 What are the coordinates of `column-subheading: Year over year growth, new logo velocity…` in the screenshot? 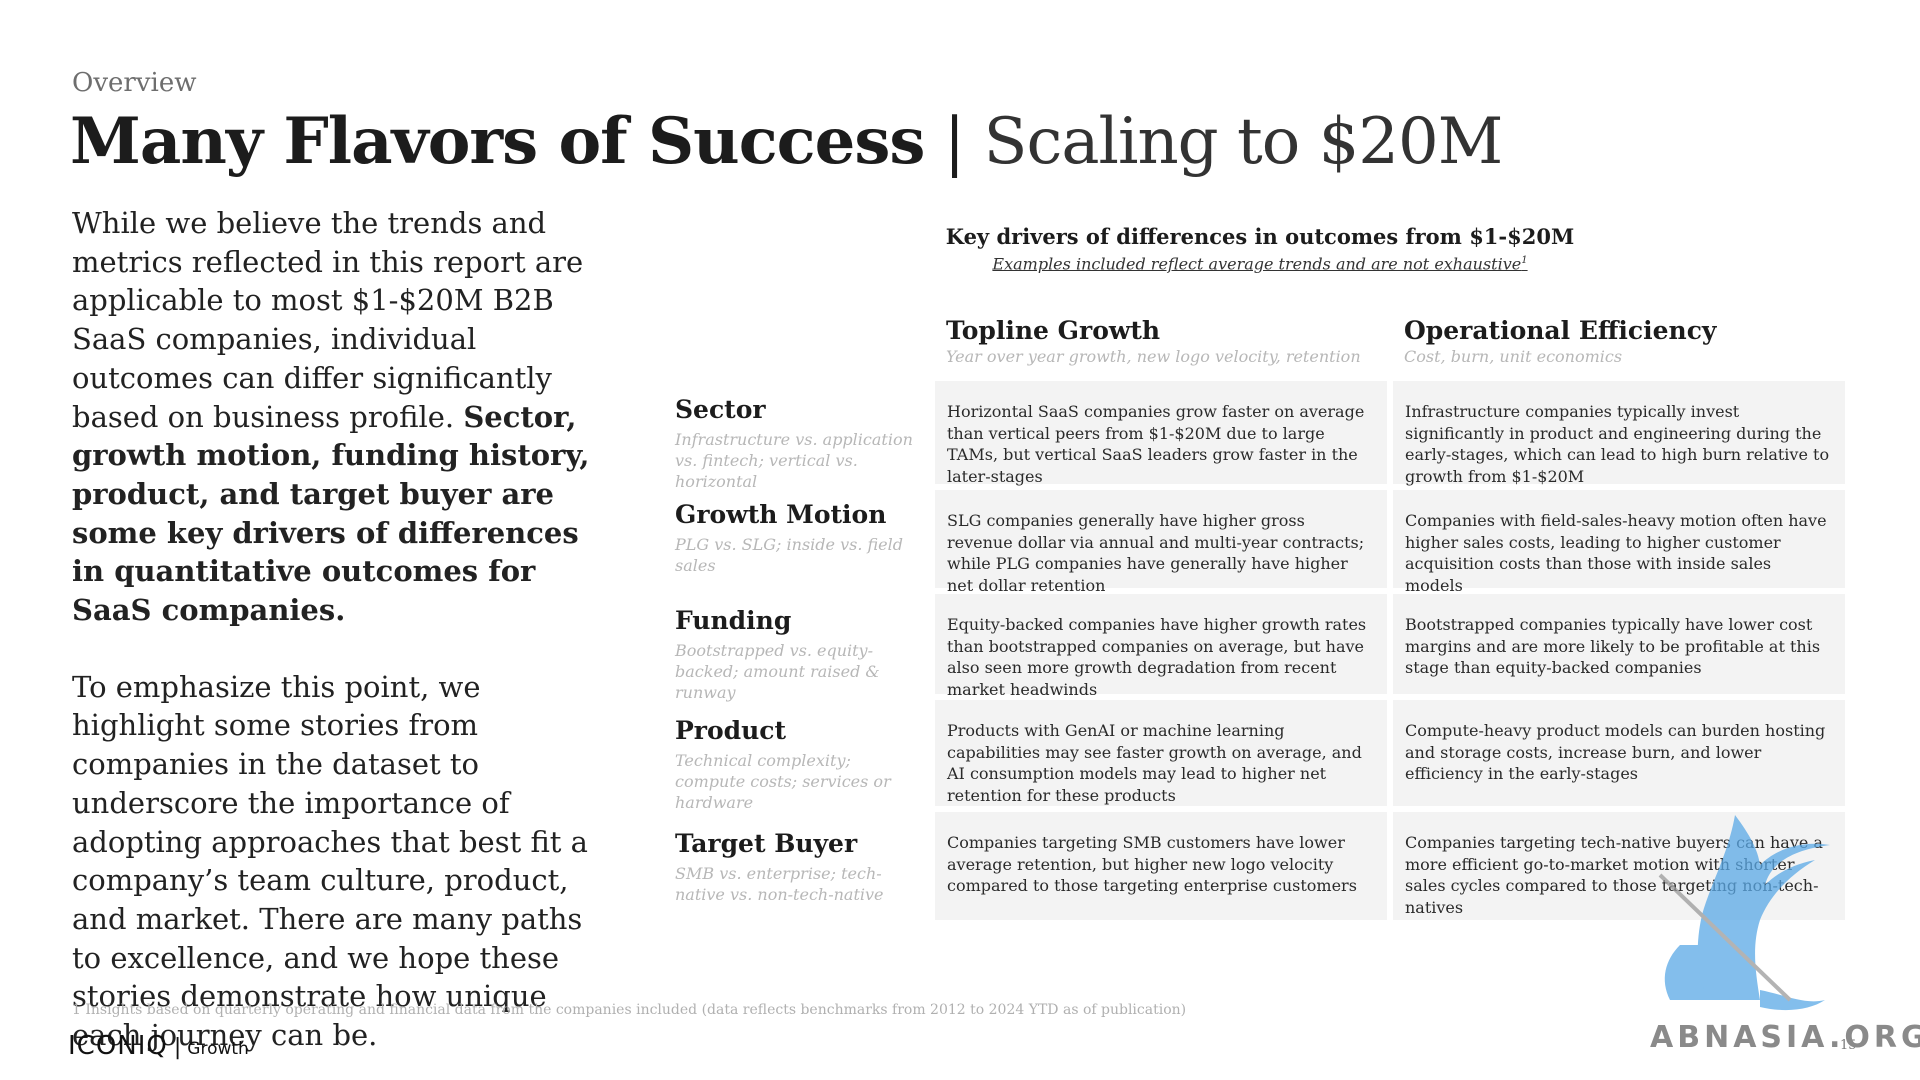 It's located at (1153, 356).